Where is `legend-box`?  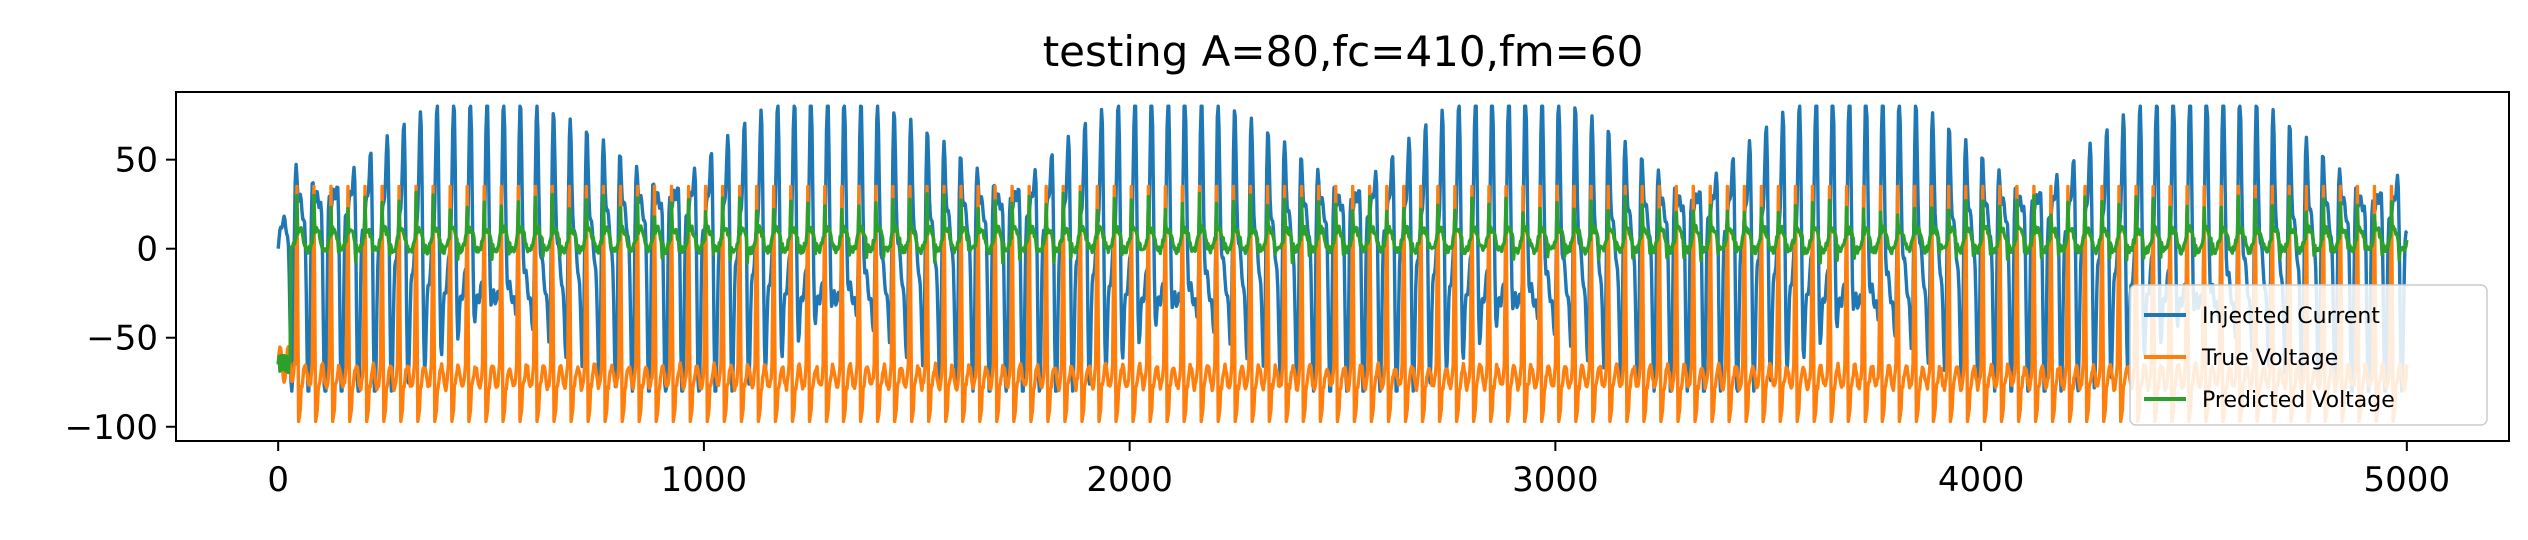
legend-box is located at coordinates (2308, 355).